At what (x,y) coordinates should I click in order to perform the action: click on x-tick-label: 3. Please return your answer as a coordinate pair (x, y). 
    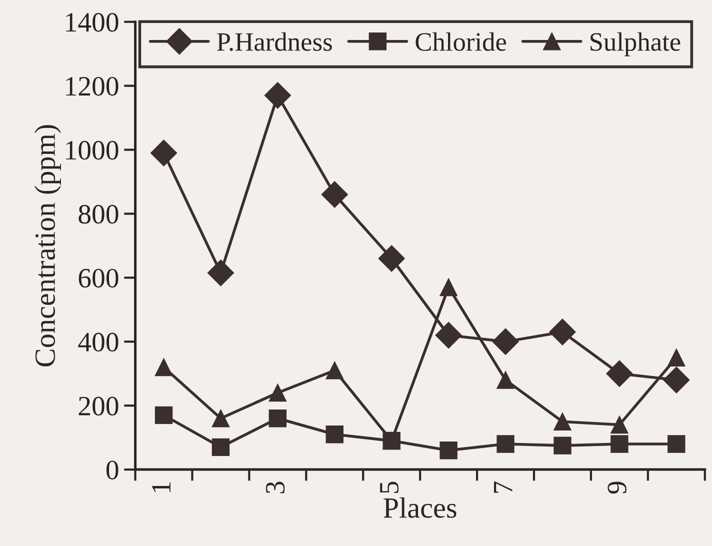
    Looking at the image, I should click on (275, 488).